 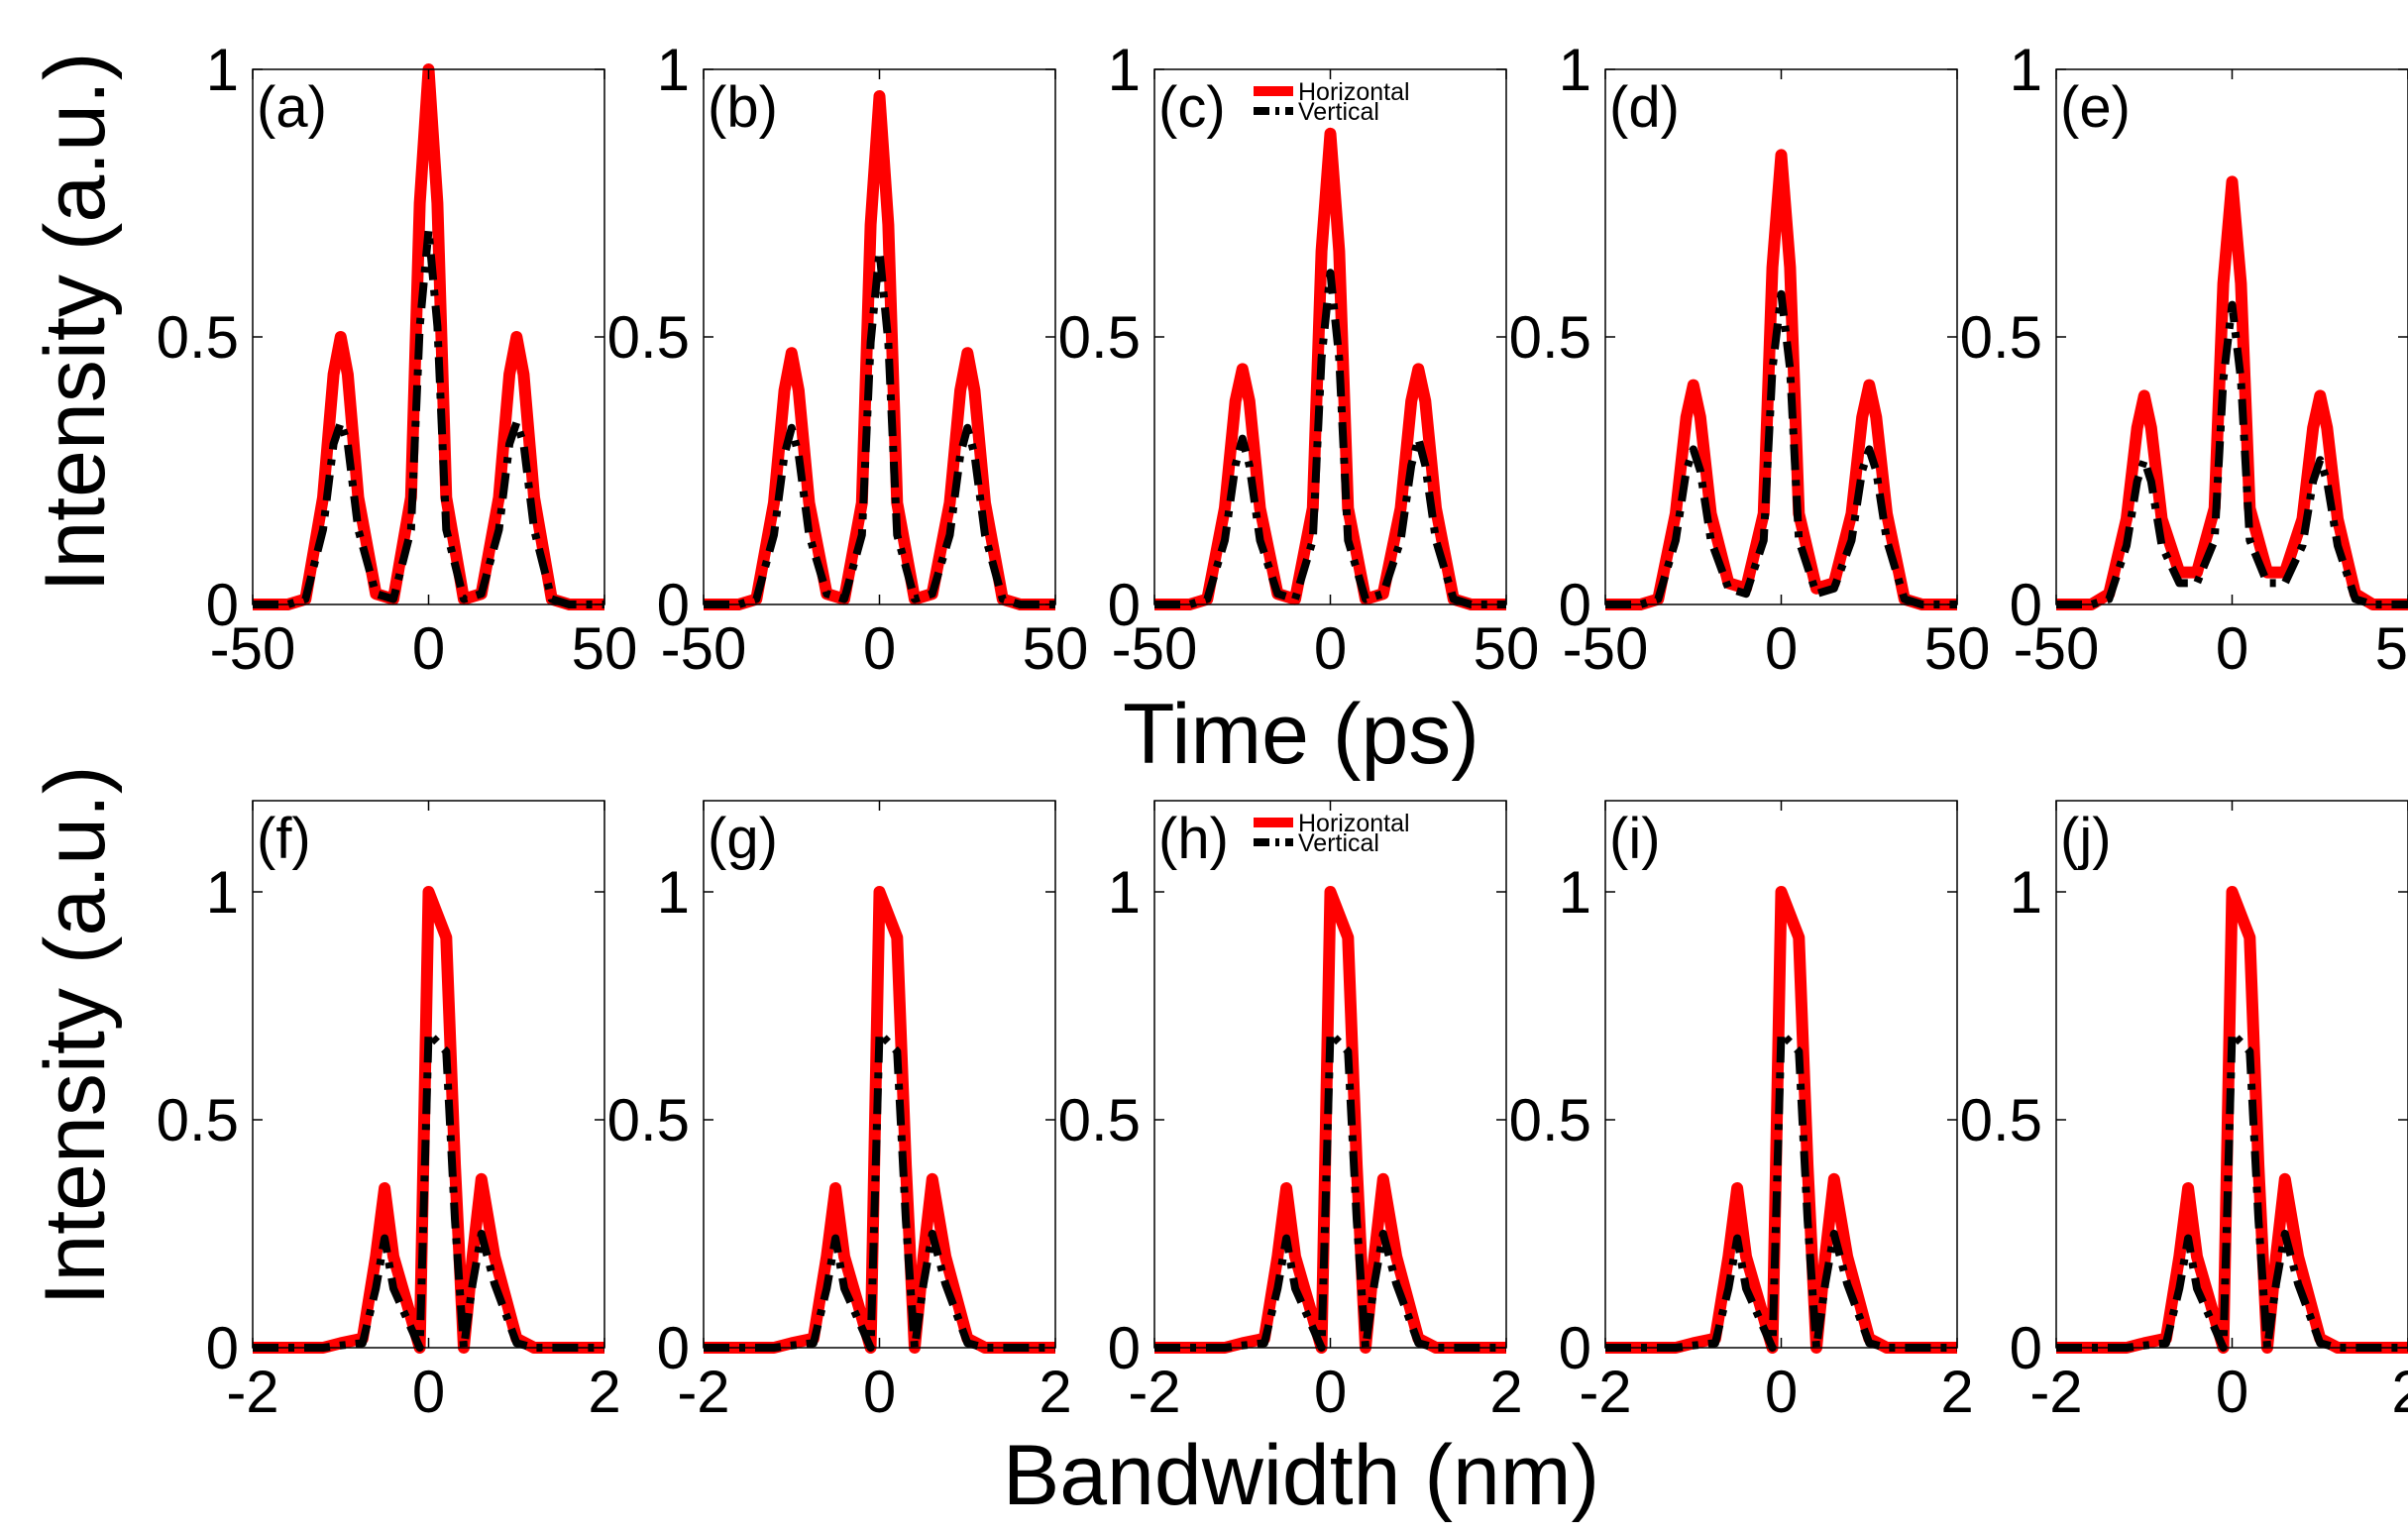 What do you see at coordinates (284, 839) in the screenshot?
I see `panel-label: (f)` at bounding box center [284, 839].